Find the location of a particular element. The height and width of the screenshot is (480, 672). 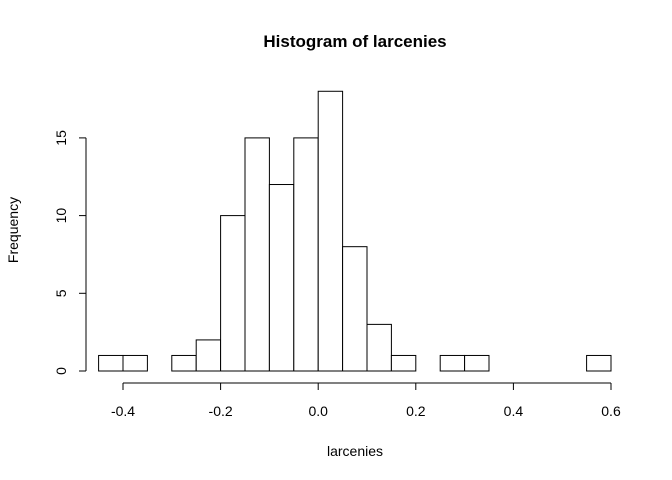

y-tick-label: 10 is located at coordinates (61, 216).